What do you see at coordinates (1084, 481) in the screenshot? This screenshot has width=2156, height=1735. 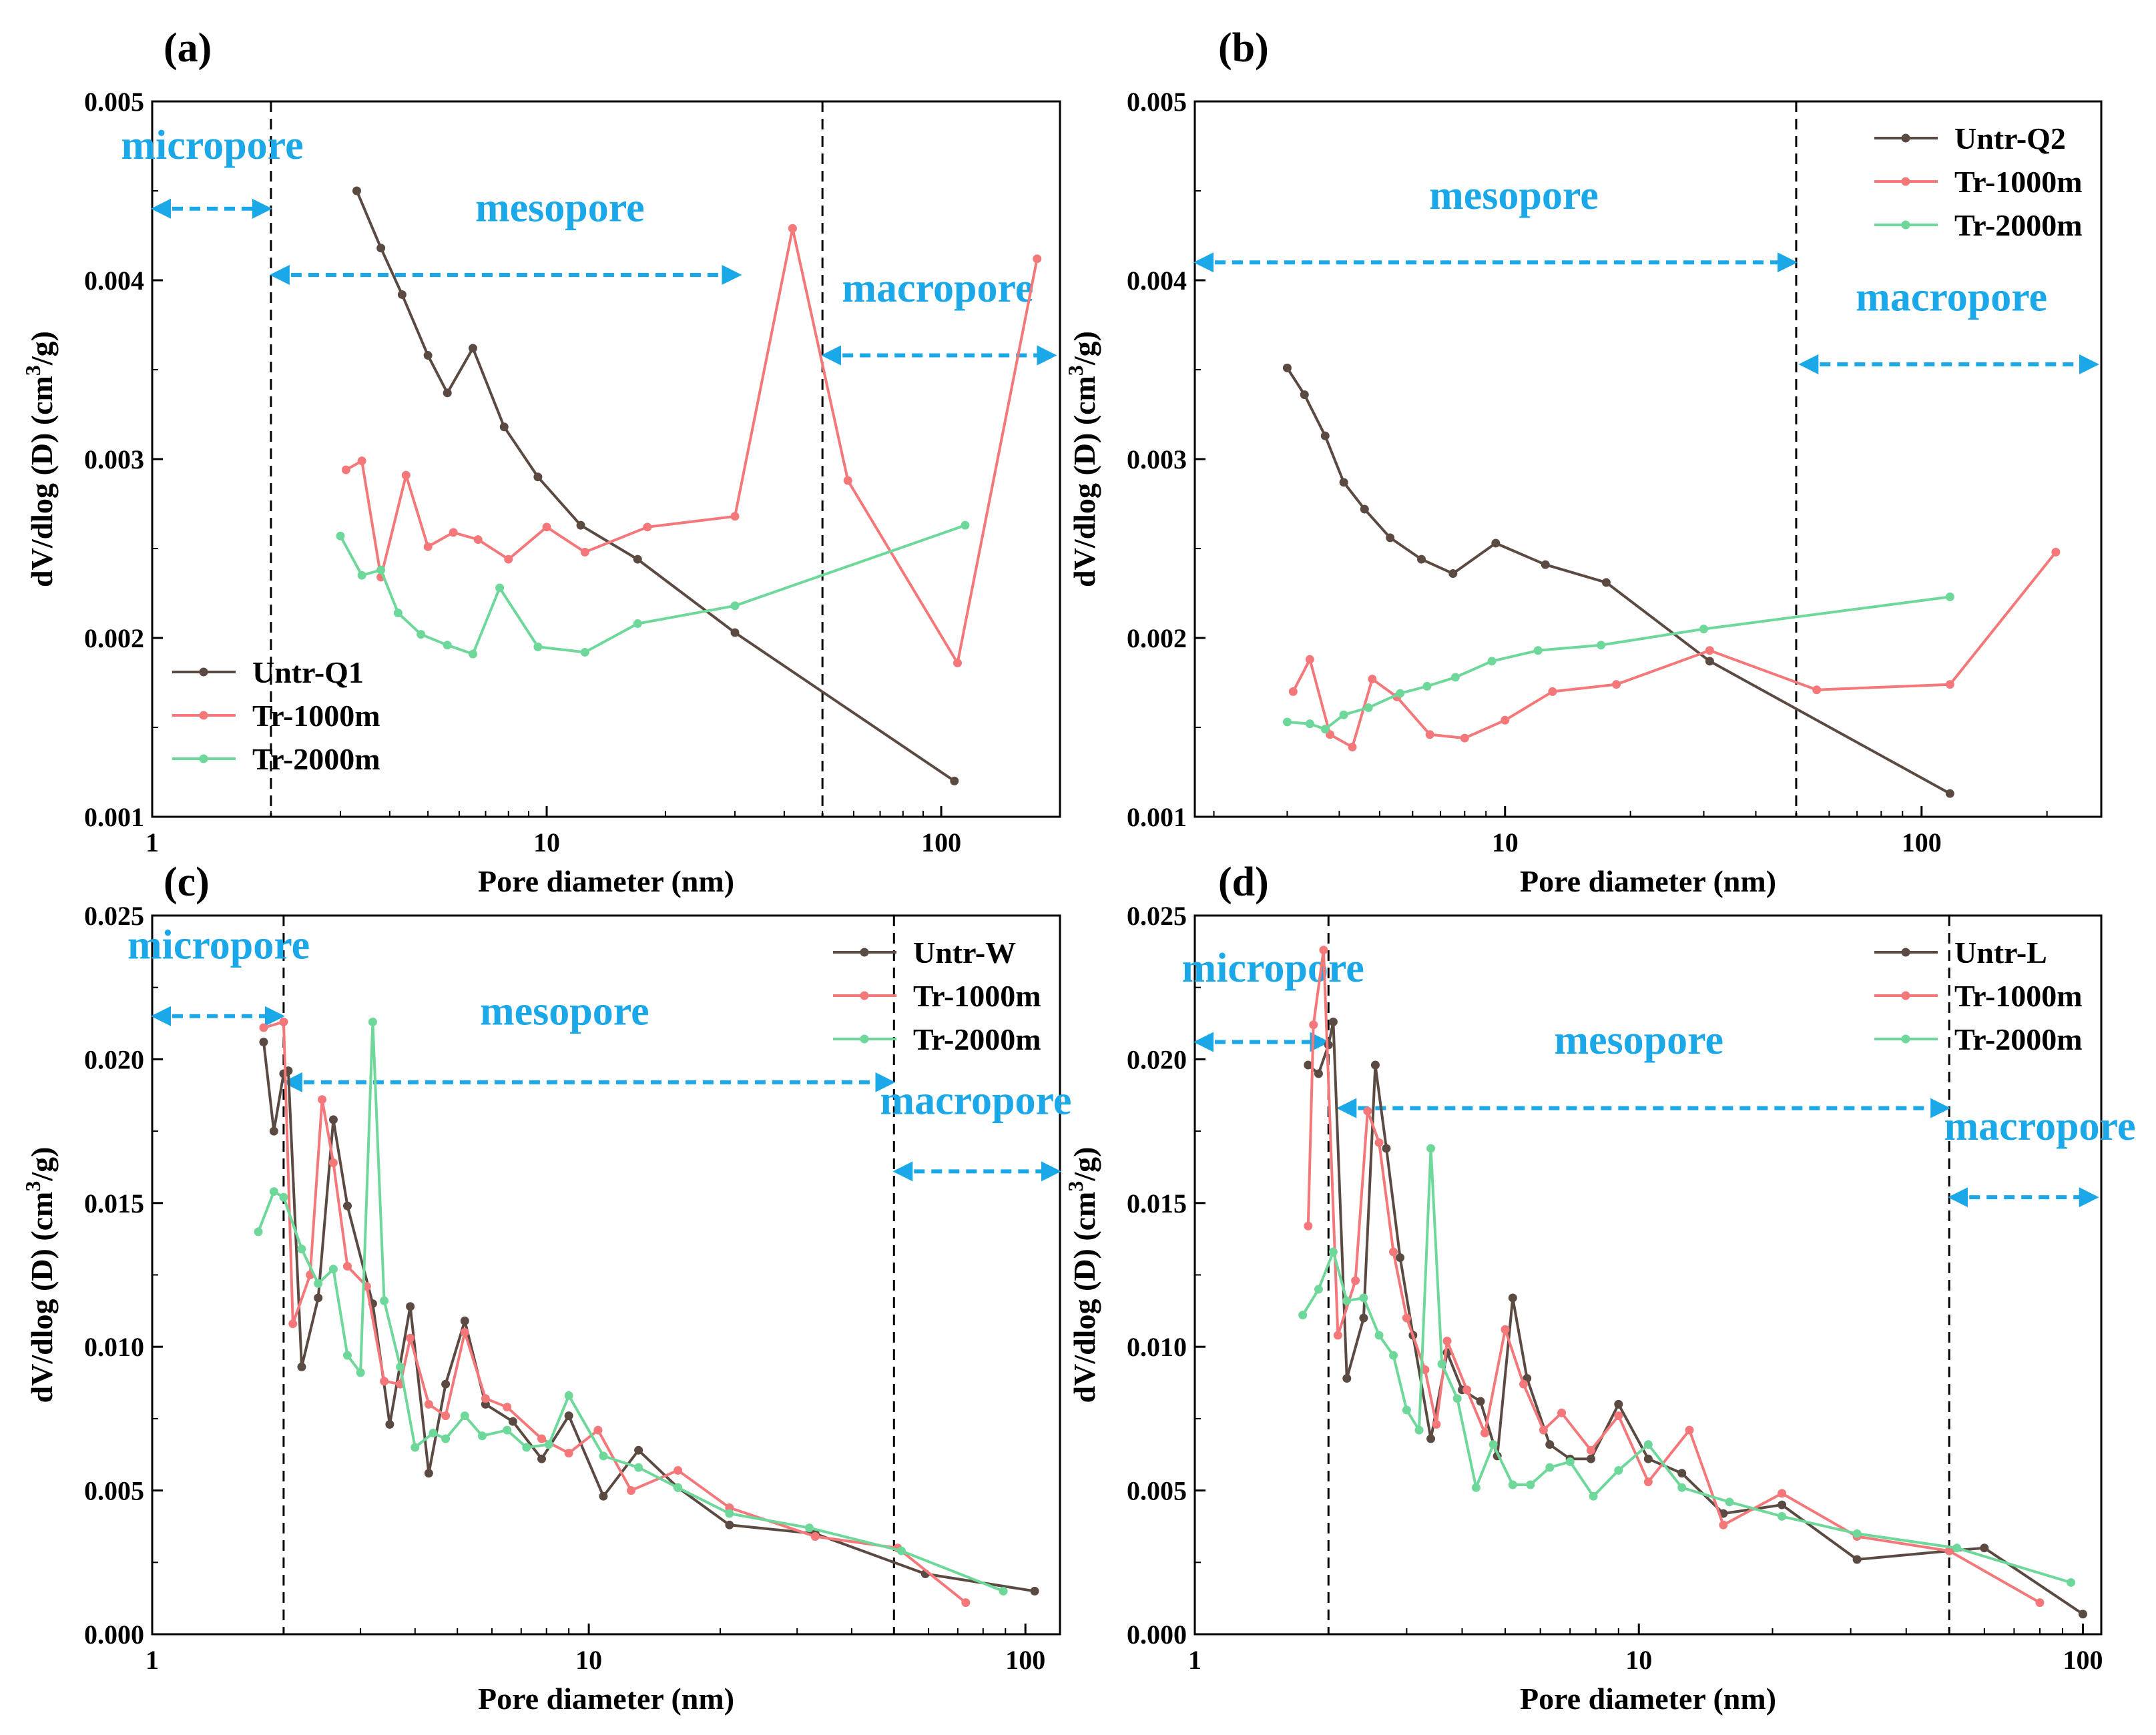 I see `y-axis-title-main: dV/dlog (D) (cm` at bounding box center [1084, 481].